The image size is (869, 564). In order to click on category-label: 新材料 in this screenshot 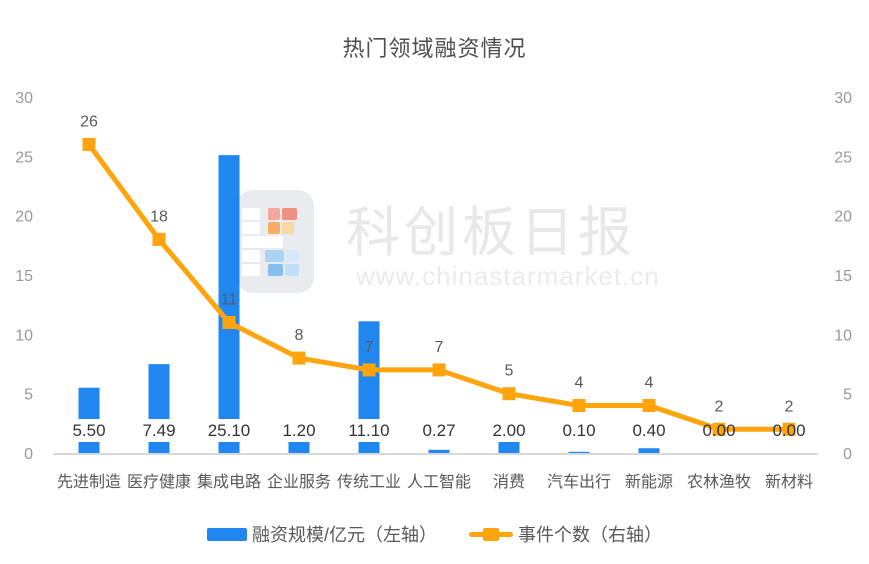, I will do `click(789, 482)`.